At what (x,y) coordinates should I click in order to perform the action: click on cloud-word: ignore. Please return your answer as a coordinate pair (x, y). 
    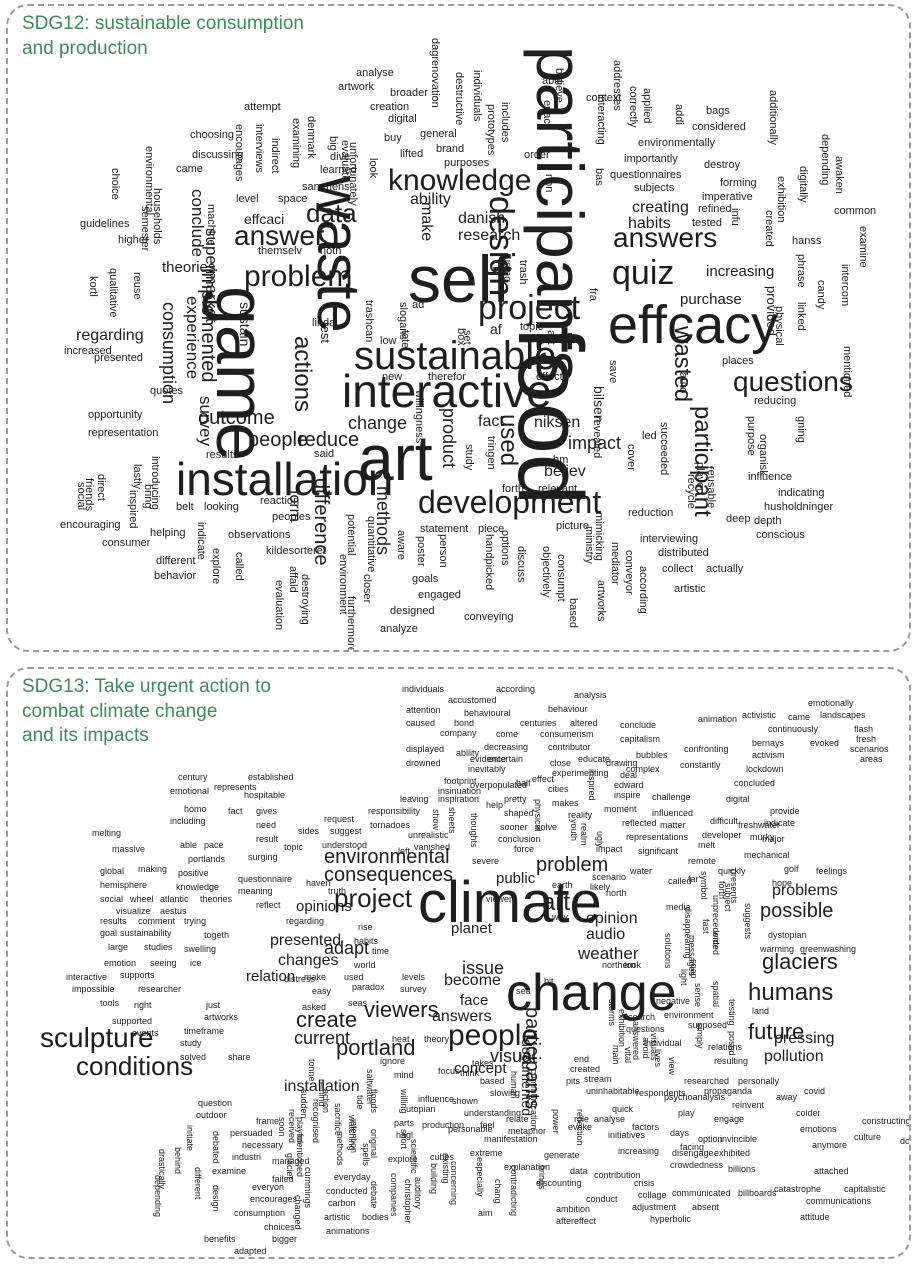
    Looking at the image, I should click on (393, 1061).